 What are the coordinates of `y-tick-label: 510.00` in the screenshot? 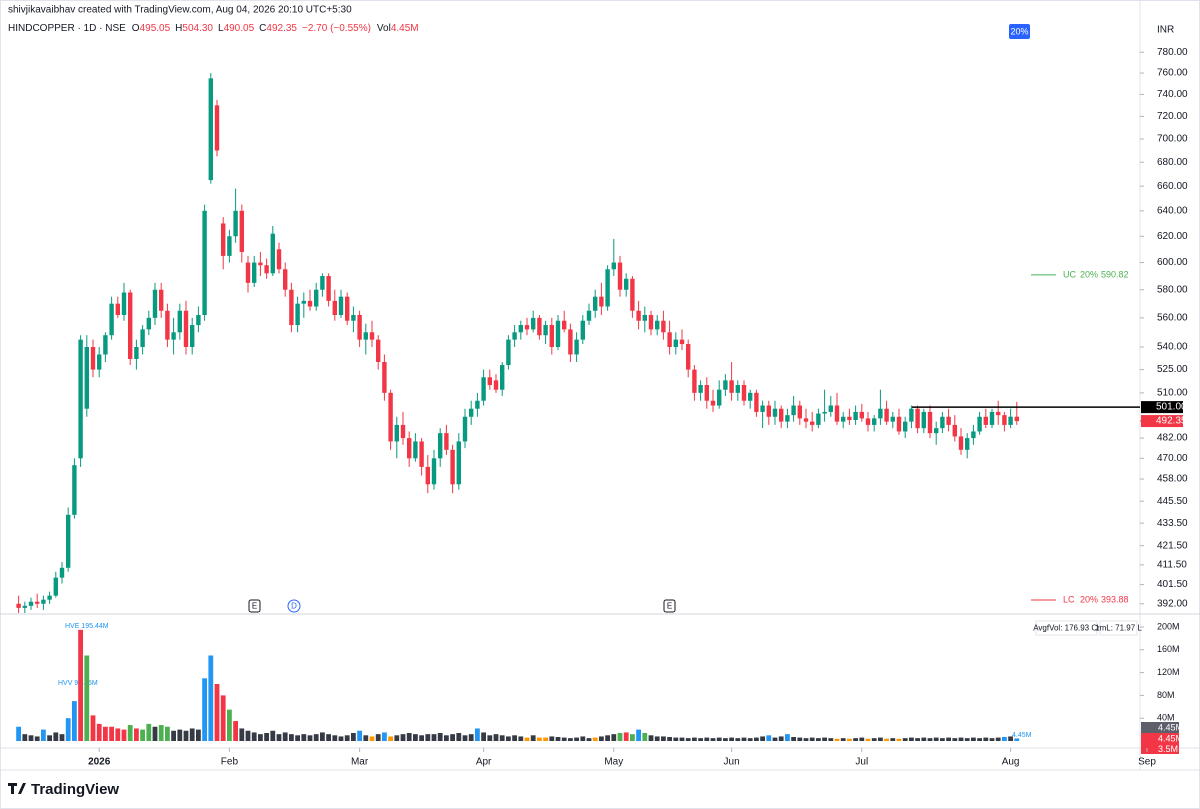 It's located at (1172, 392).